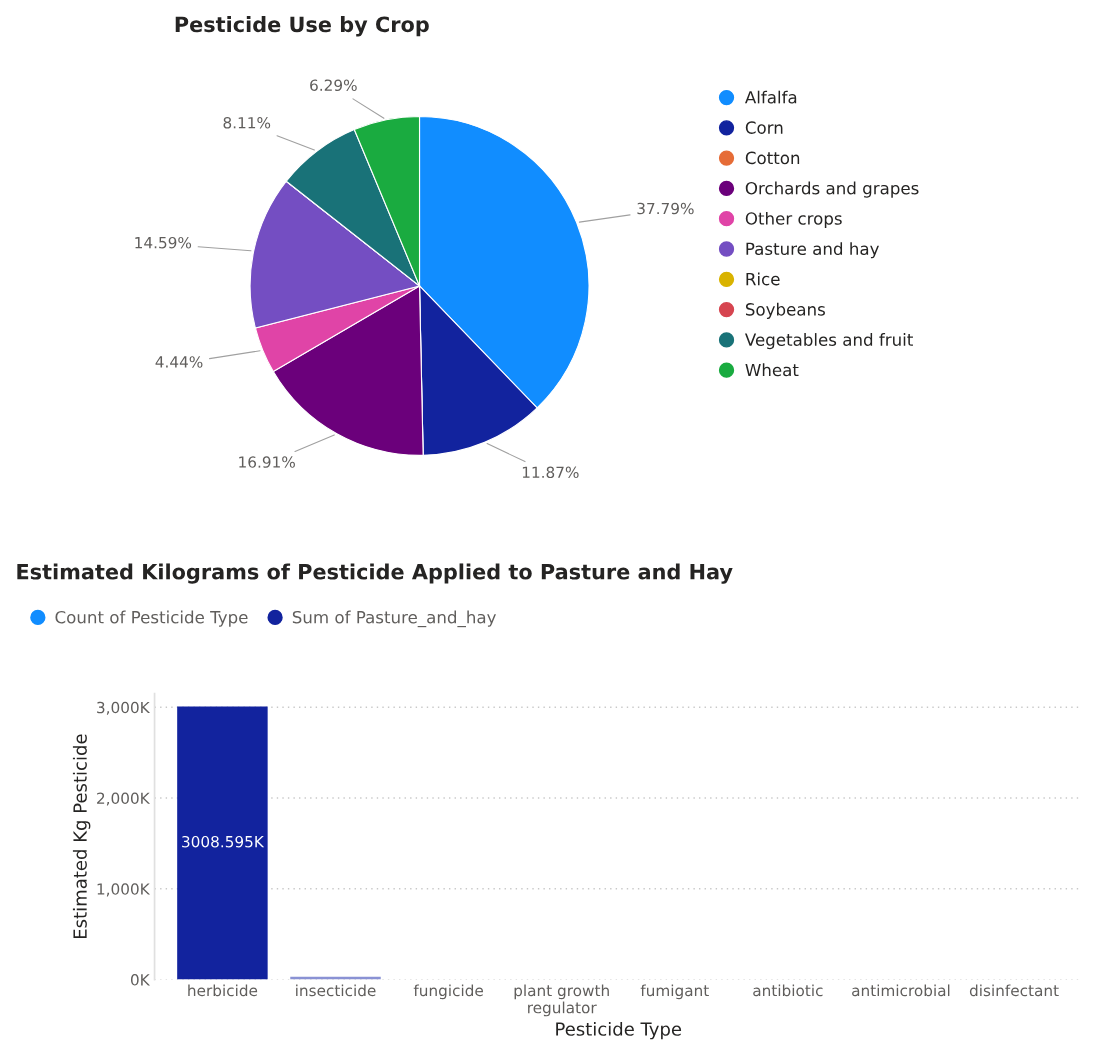 The height and width of the screenshot is (1059, 1104). I want to click on legend-label: Soybeans, so click(785, 310).